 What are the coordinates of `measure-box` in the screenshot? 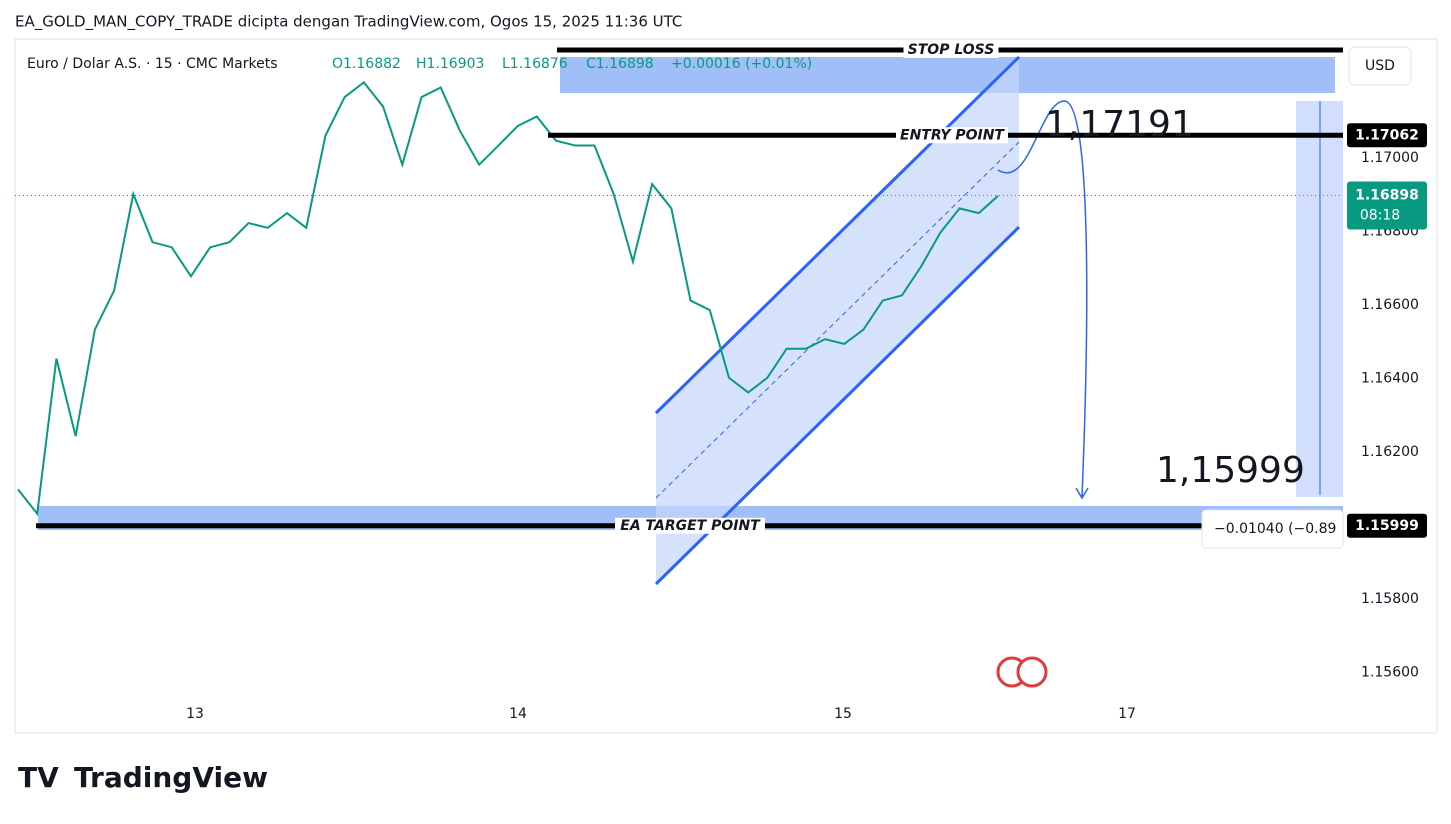 It's located at (1272, 529).